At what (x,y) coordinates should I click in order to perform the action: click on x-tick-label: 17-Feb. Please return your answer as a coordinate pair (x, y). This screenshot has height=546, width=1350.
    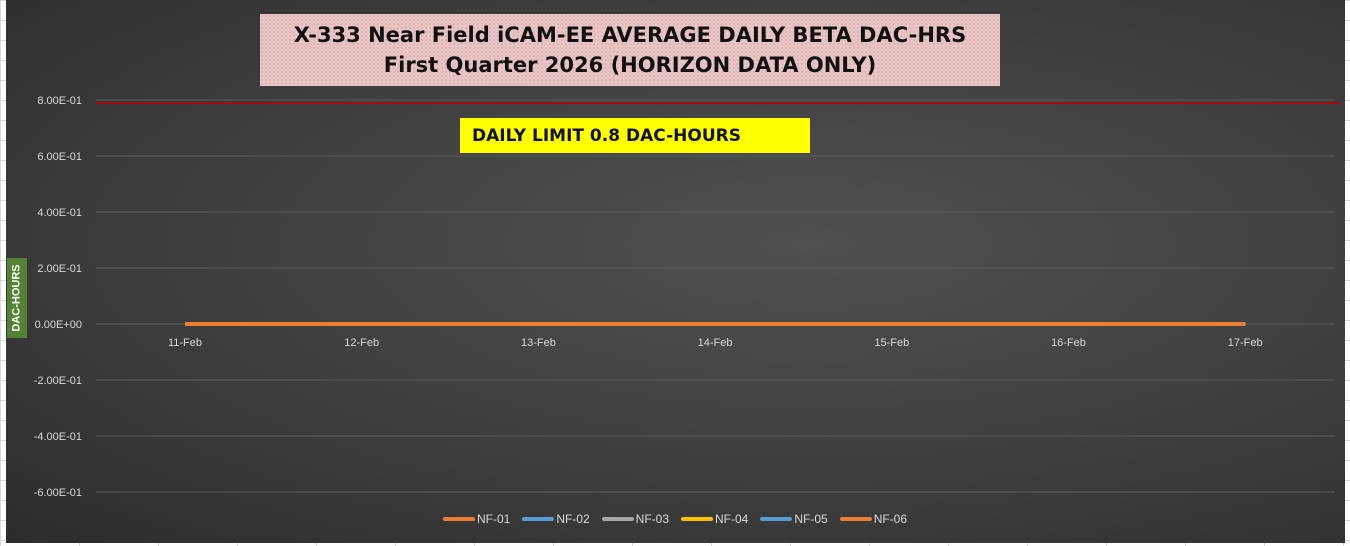
    Looking at the image, I should click on (1245, 343).